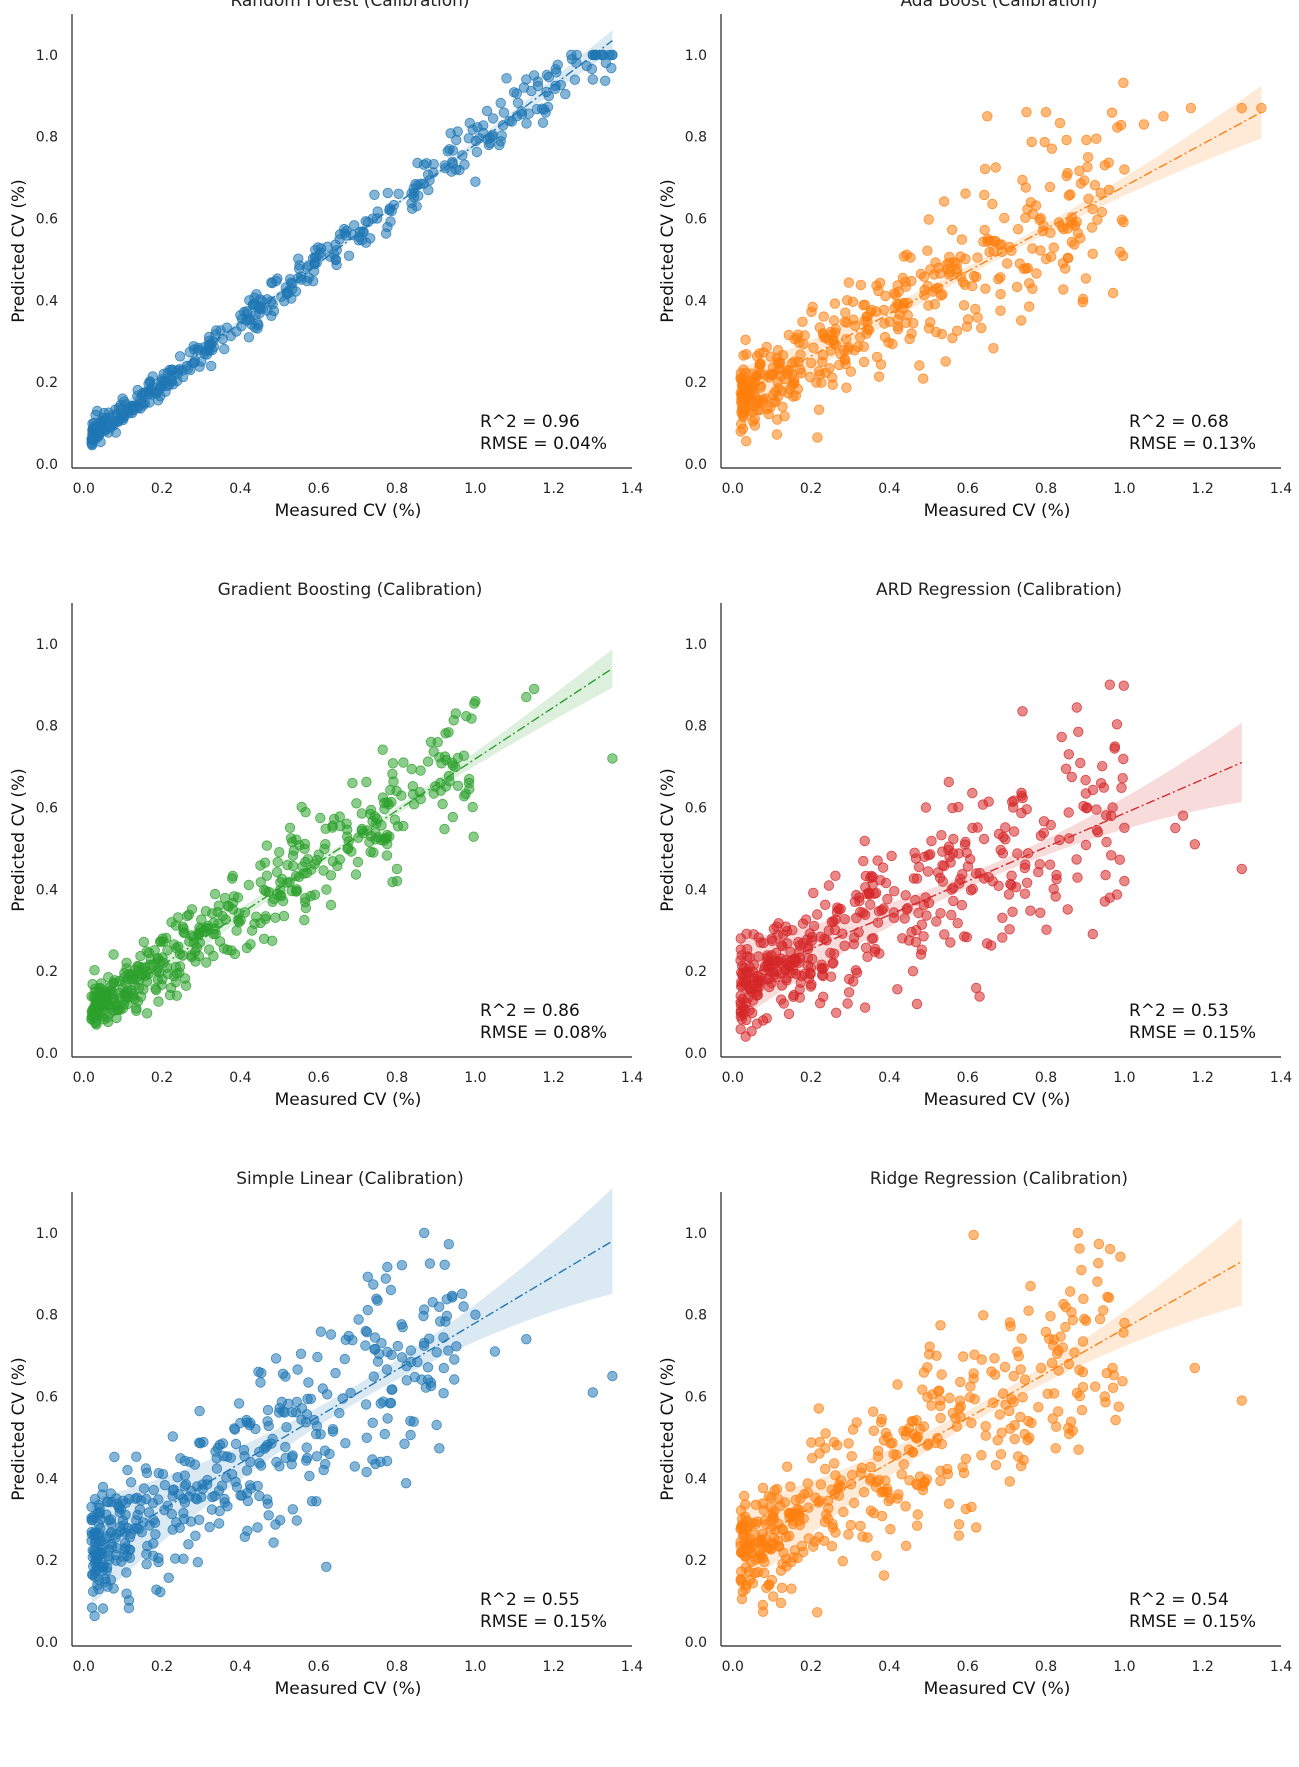 Image resolution: width=1299 pixels, height=1767 pixels. What do you see at coordinates (1192, 444) in the screenshot?
I see `rmse-annotation: RMSE = 0.13%` at bounding box center [1192, 444].